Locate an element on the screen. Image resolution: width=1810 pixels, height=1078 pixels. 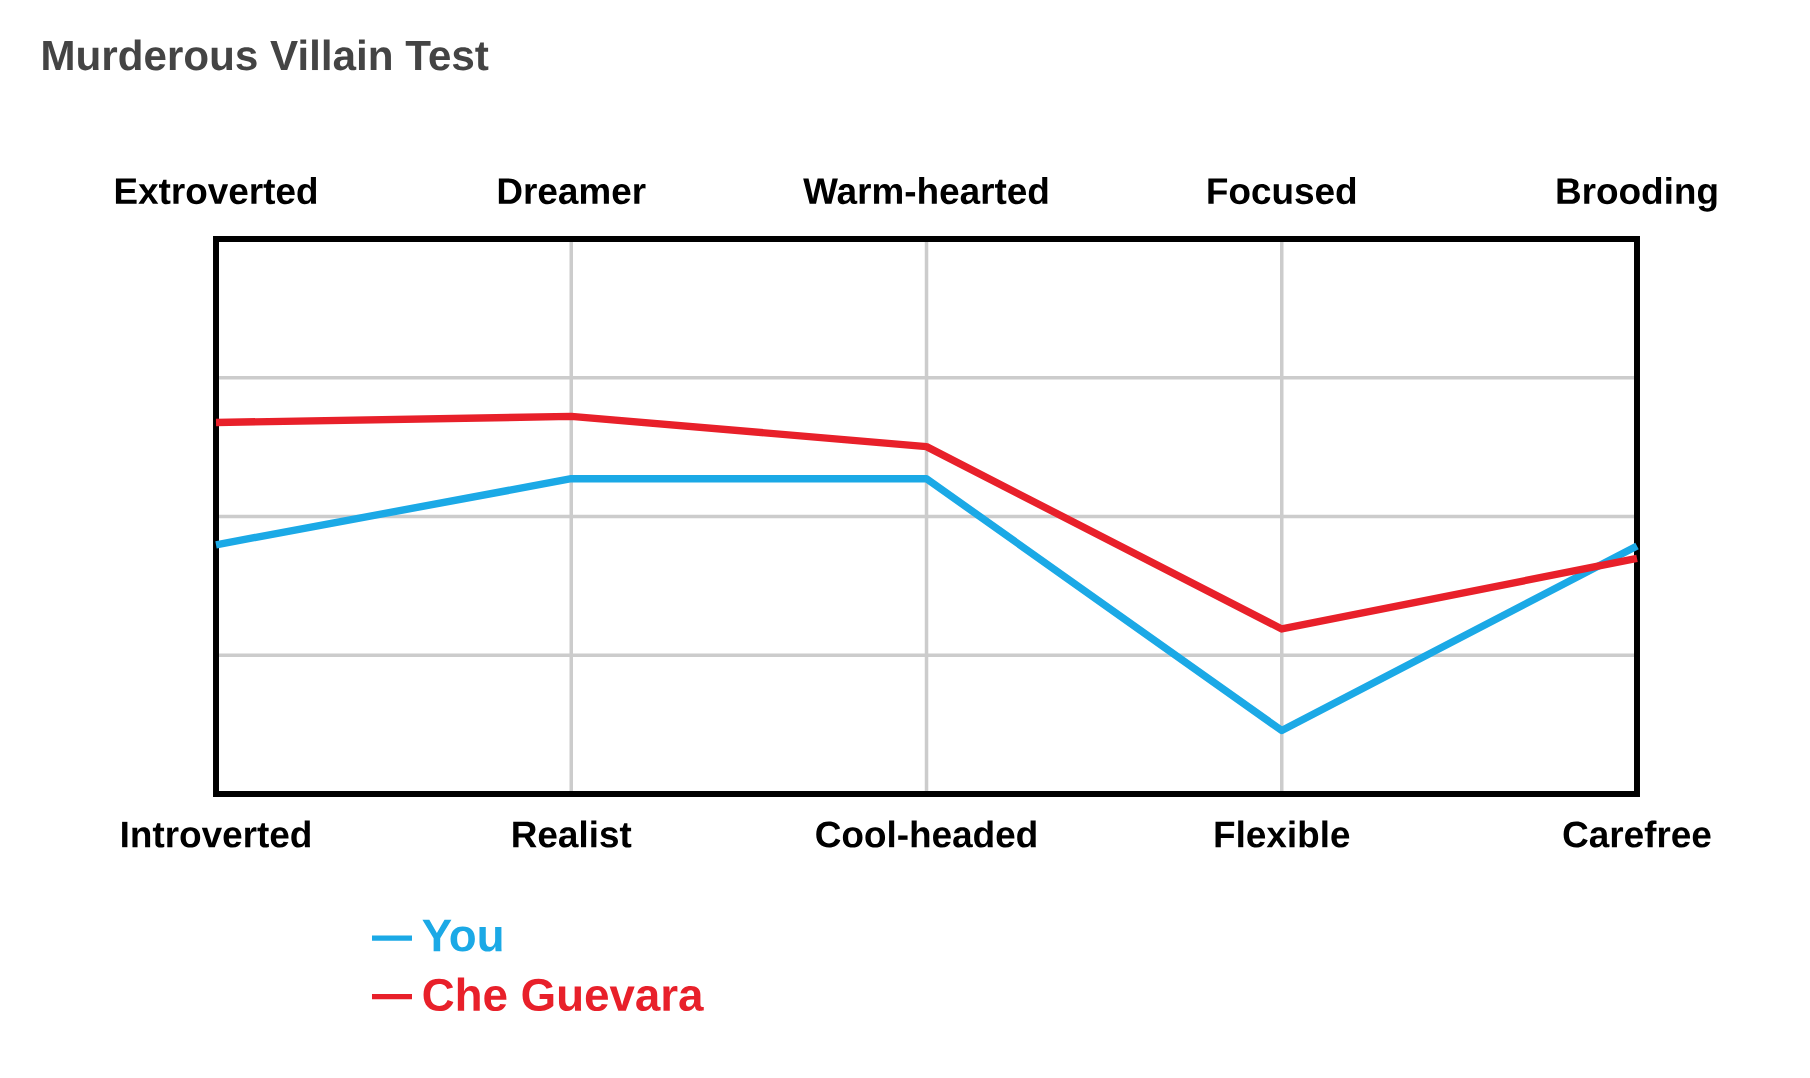
text: Focused is located at coordinates (1282, 191).